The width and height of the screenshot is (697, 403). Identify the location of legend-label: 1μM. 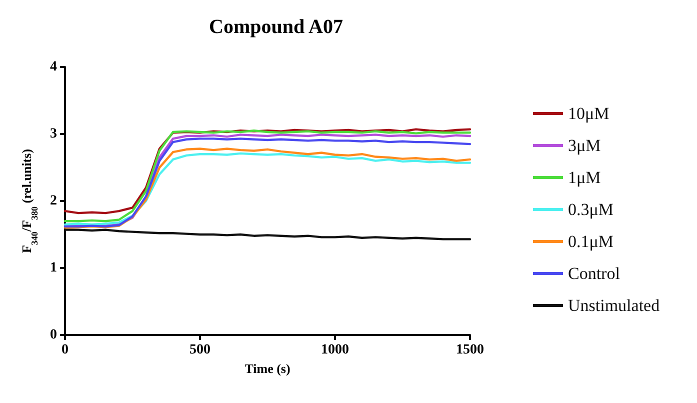
(584, 177).